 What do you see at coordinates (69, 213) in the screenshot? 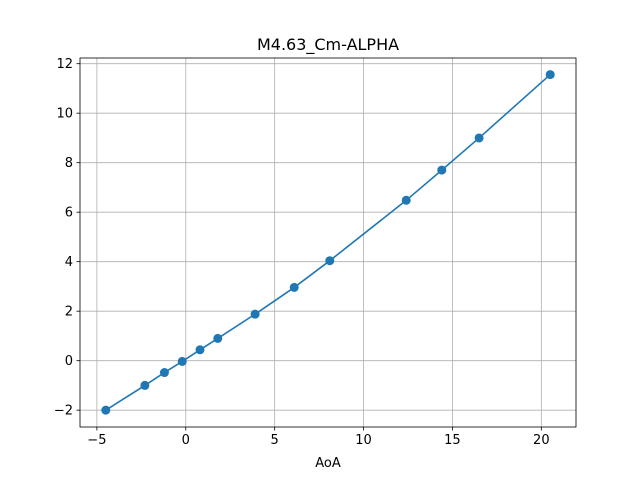
I see `y-tick-label: 6` at bounding box center [69, 213].